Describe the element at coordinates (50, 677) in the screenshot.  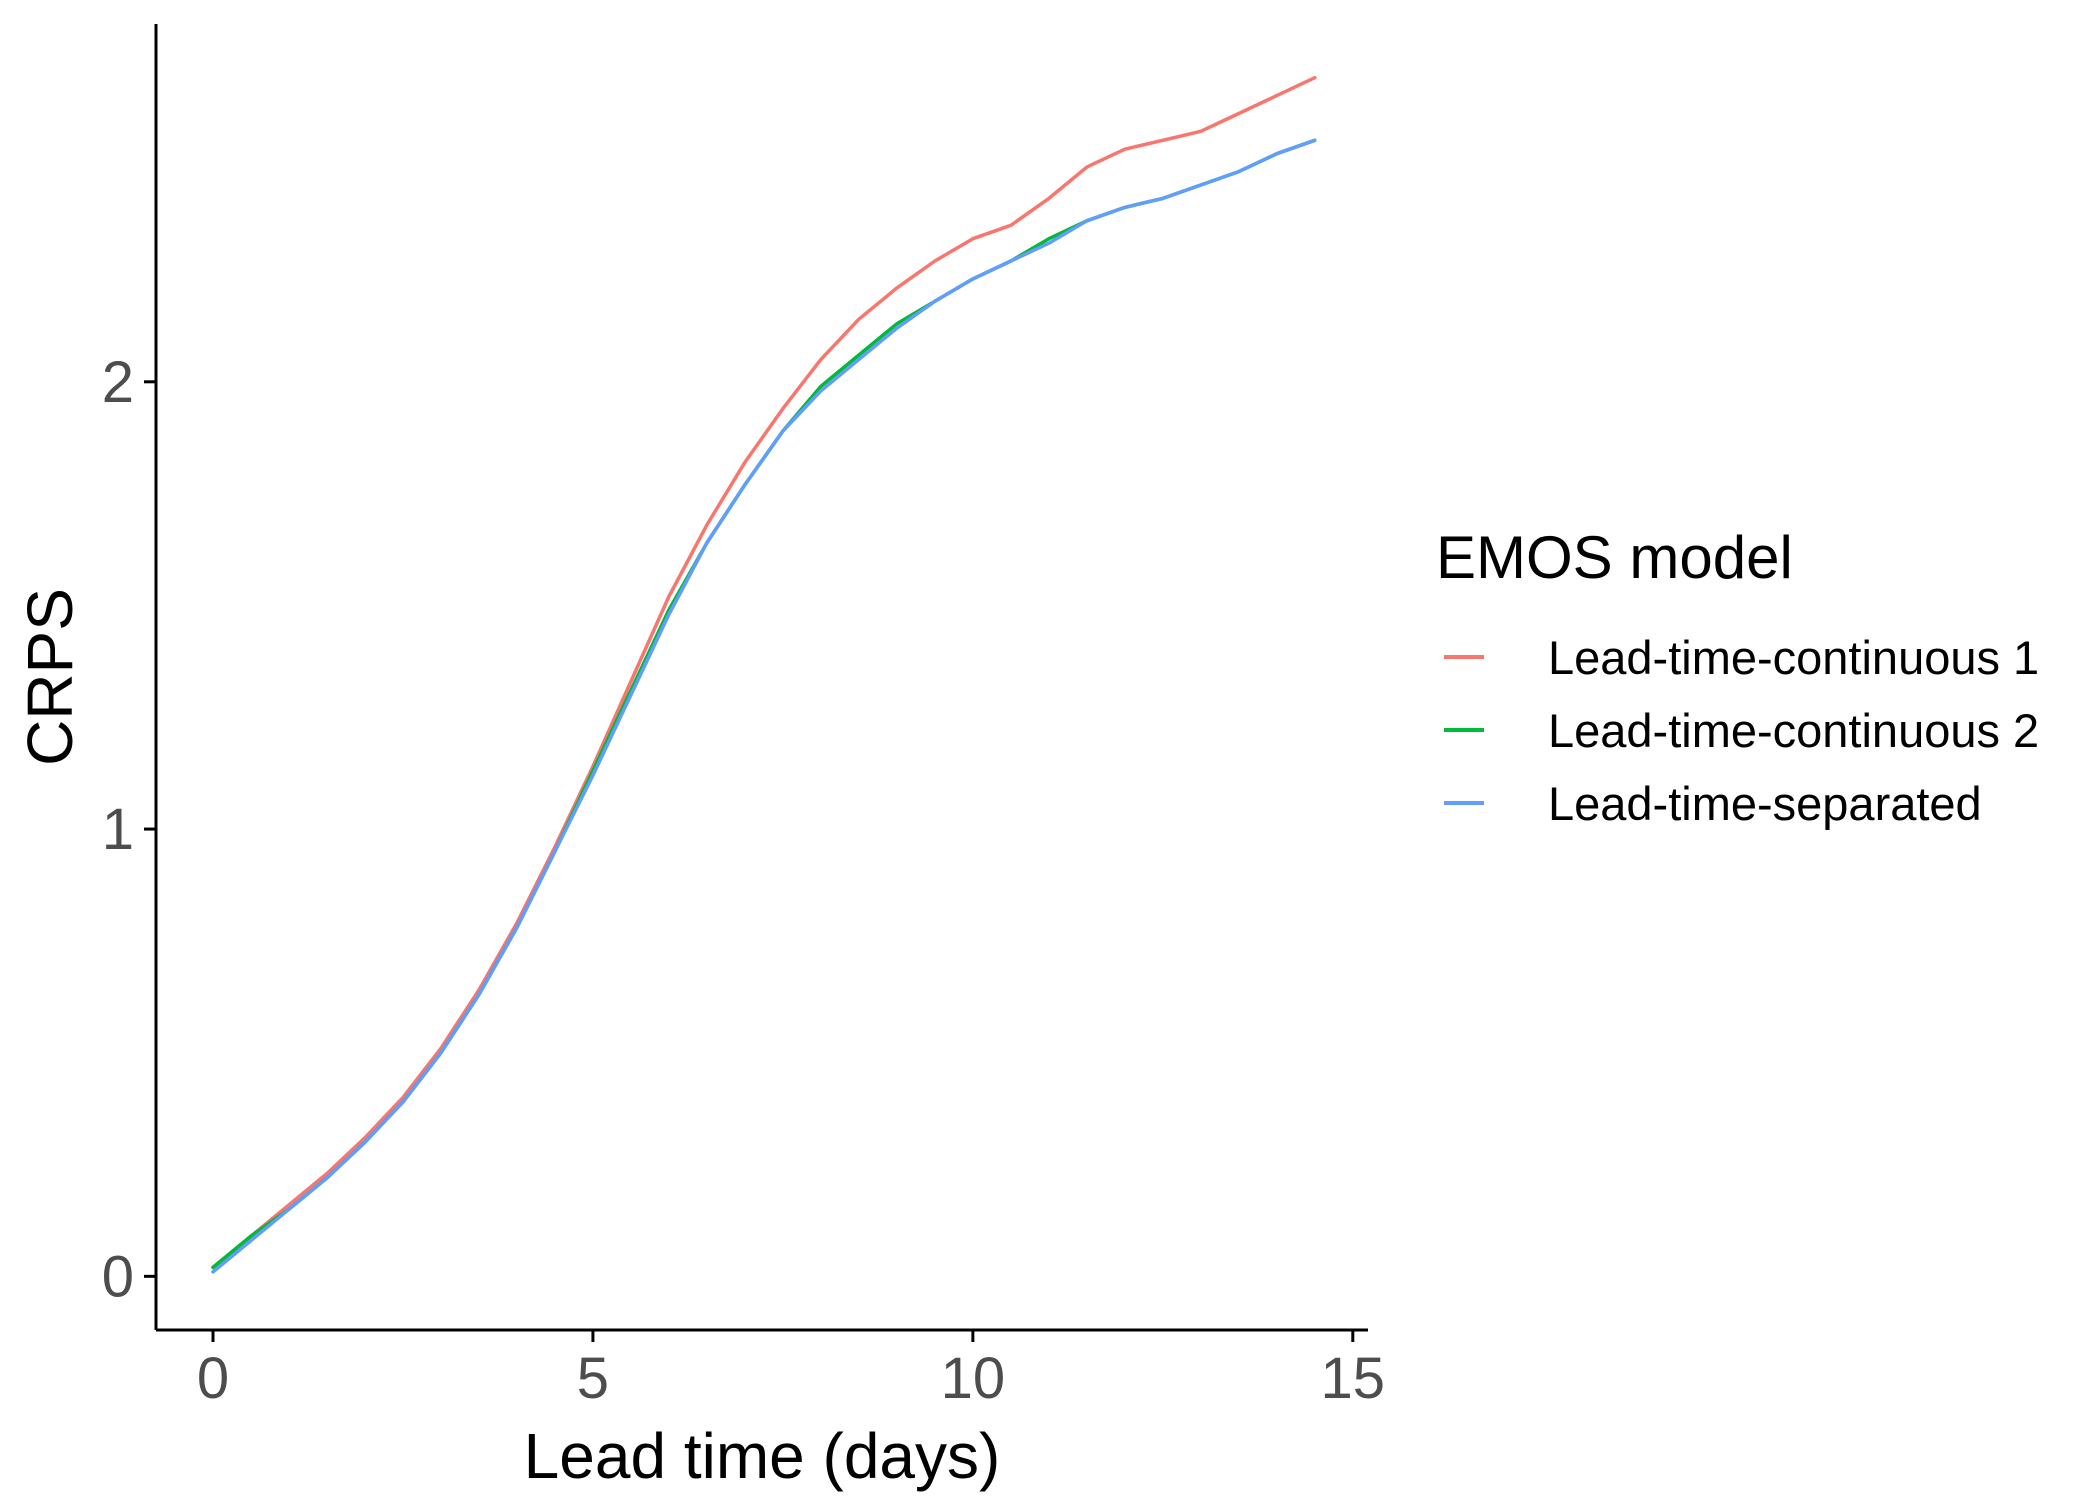
I see `y-axis-title: CRPS` at that location.